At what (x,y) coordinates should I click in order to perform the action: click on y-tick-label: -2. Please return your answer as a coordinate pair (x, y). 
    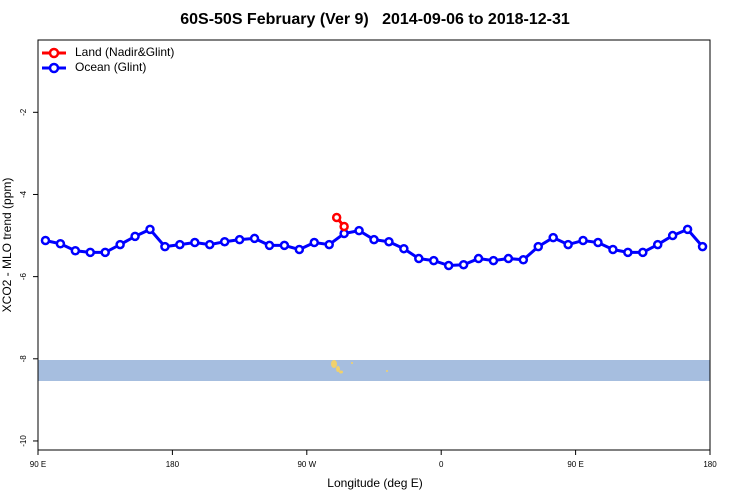
    Looking at the image, I should click on (23, 112).